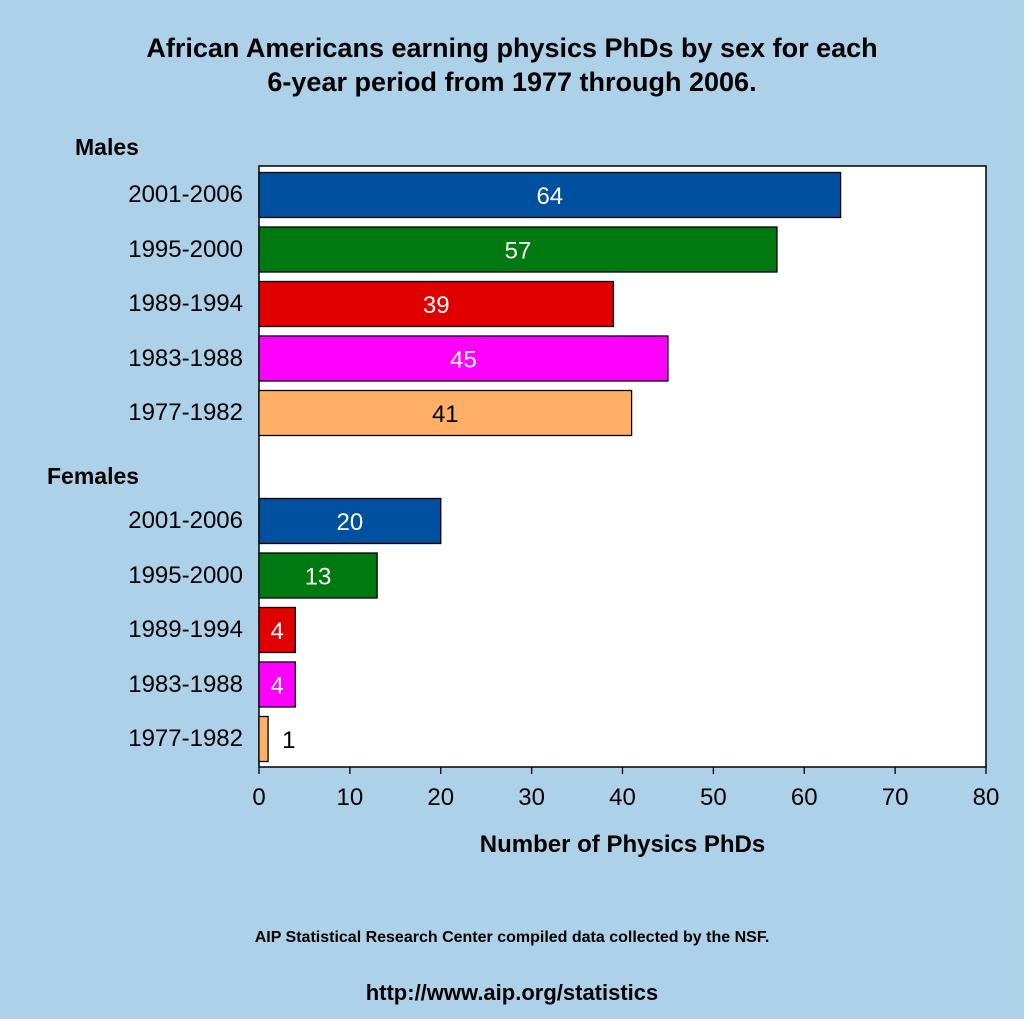 The image size is (1033, 1019). I want to click on data-label: 45, so click(463, 360).